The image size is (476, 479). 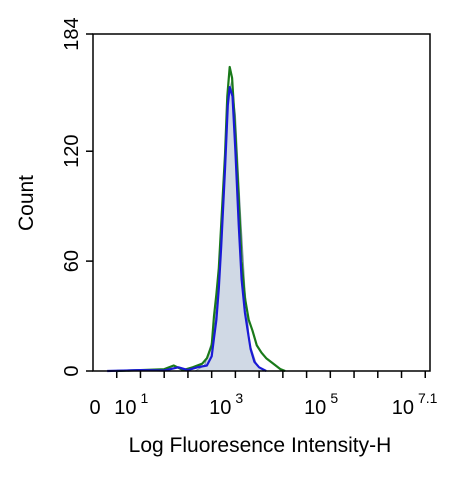 What do you see at coordinates (72, 151) in the screenshot?
I see `y-tick-label-2: 120` at bounding box center [72, 151].